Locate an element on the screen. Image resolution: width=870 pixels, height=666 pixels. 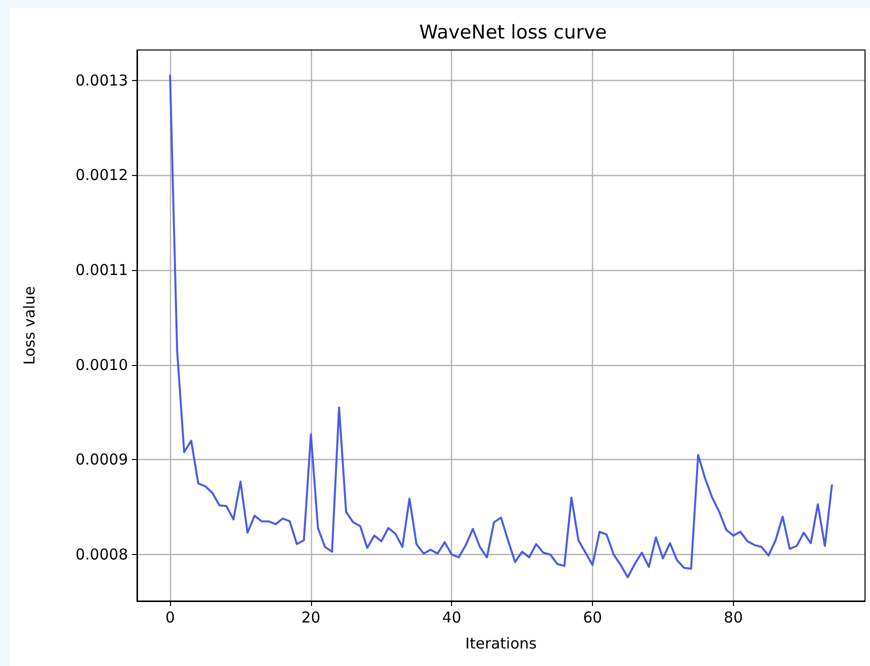
x-tick-label: 60 is located at coordinates (592, 617).